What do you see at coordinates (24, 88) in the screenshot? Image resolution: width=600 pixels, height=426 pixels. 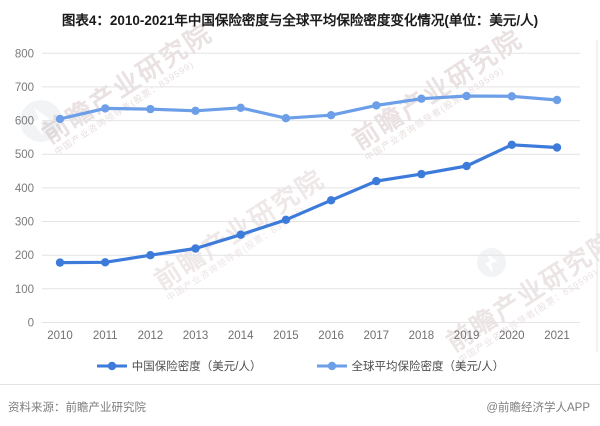 I see `y-tick-label: 700` at bounding box center [24, 88].